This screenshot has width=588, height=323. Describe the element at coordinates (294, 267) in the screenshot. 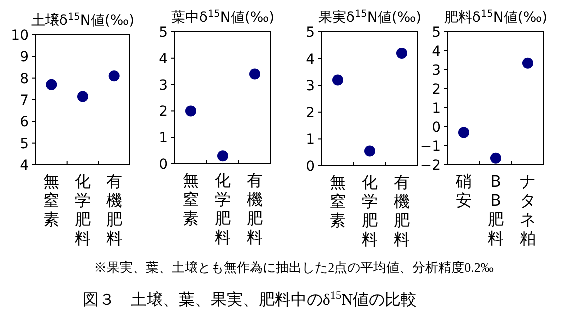

I see `text: ※果実、葉、土壌とも無作為に抽出した2点の平均値、分析精度0.2‰` at that location.